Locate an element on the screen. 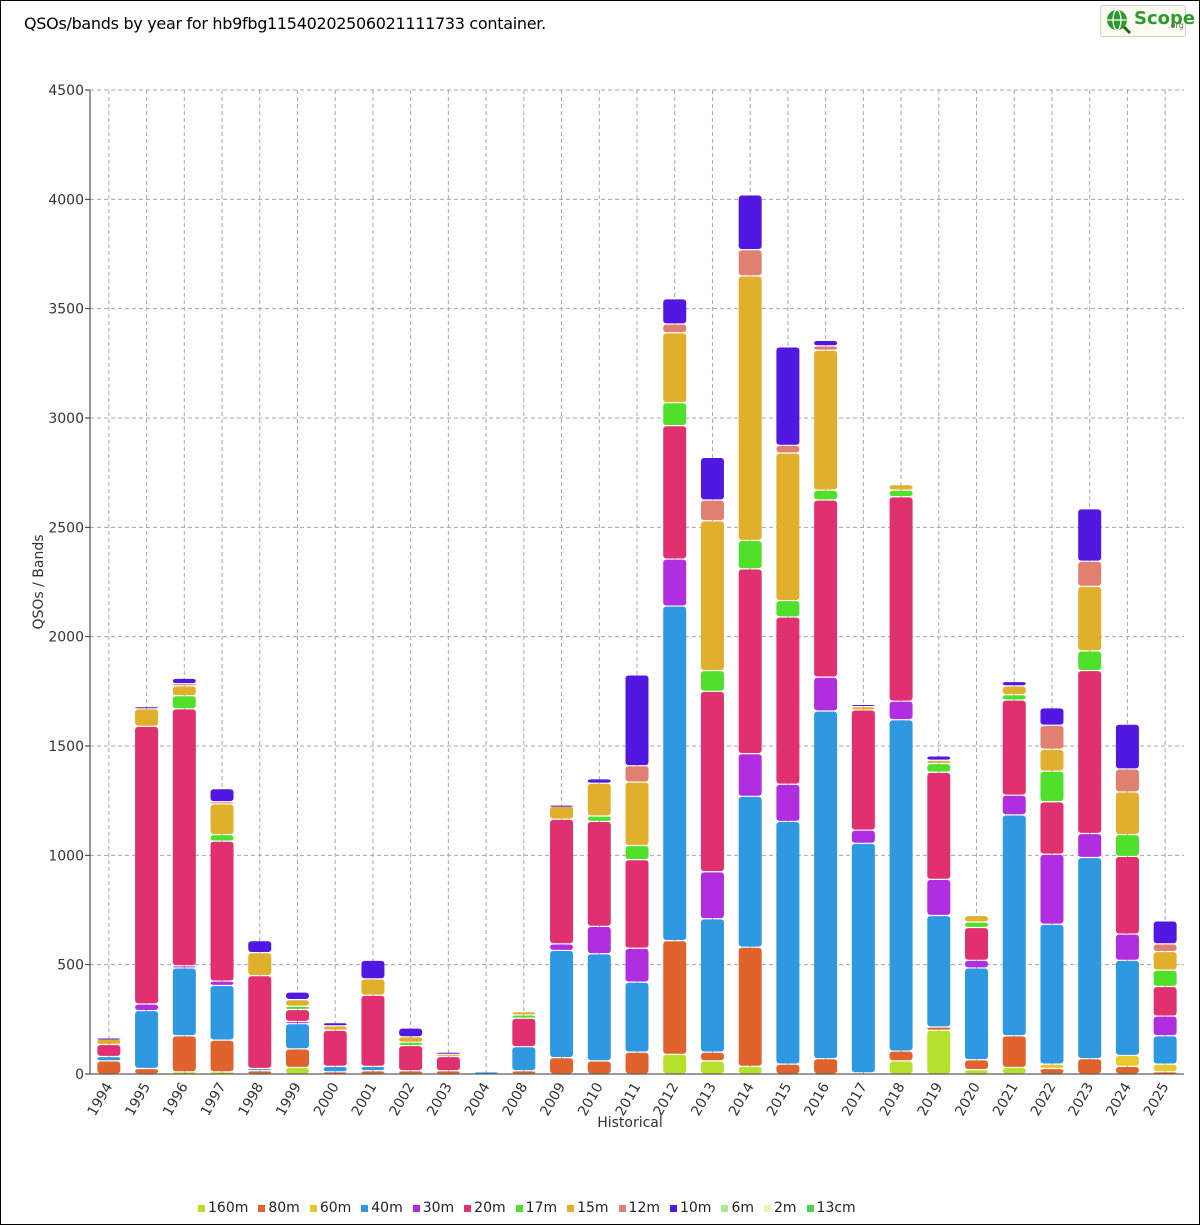 The width and height of the screenshot is (1200, 1225). bar-segment-40m-2024 is located at coordinates (1127, 1007).